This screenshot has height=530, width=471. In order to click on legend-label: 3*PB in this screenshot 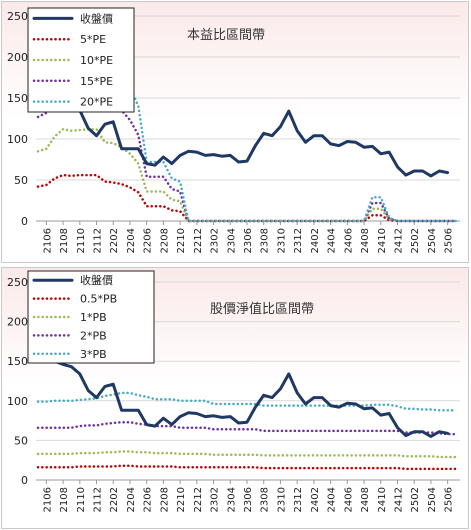, I will do `click(93, 354)`.